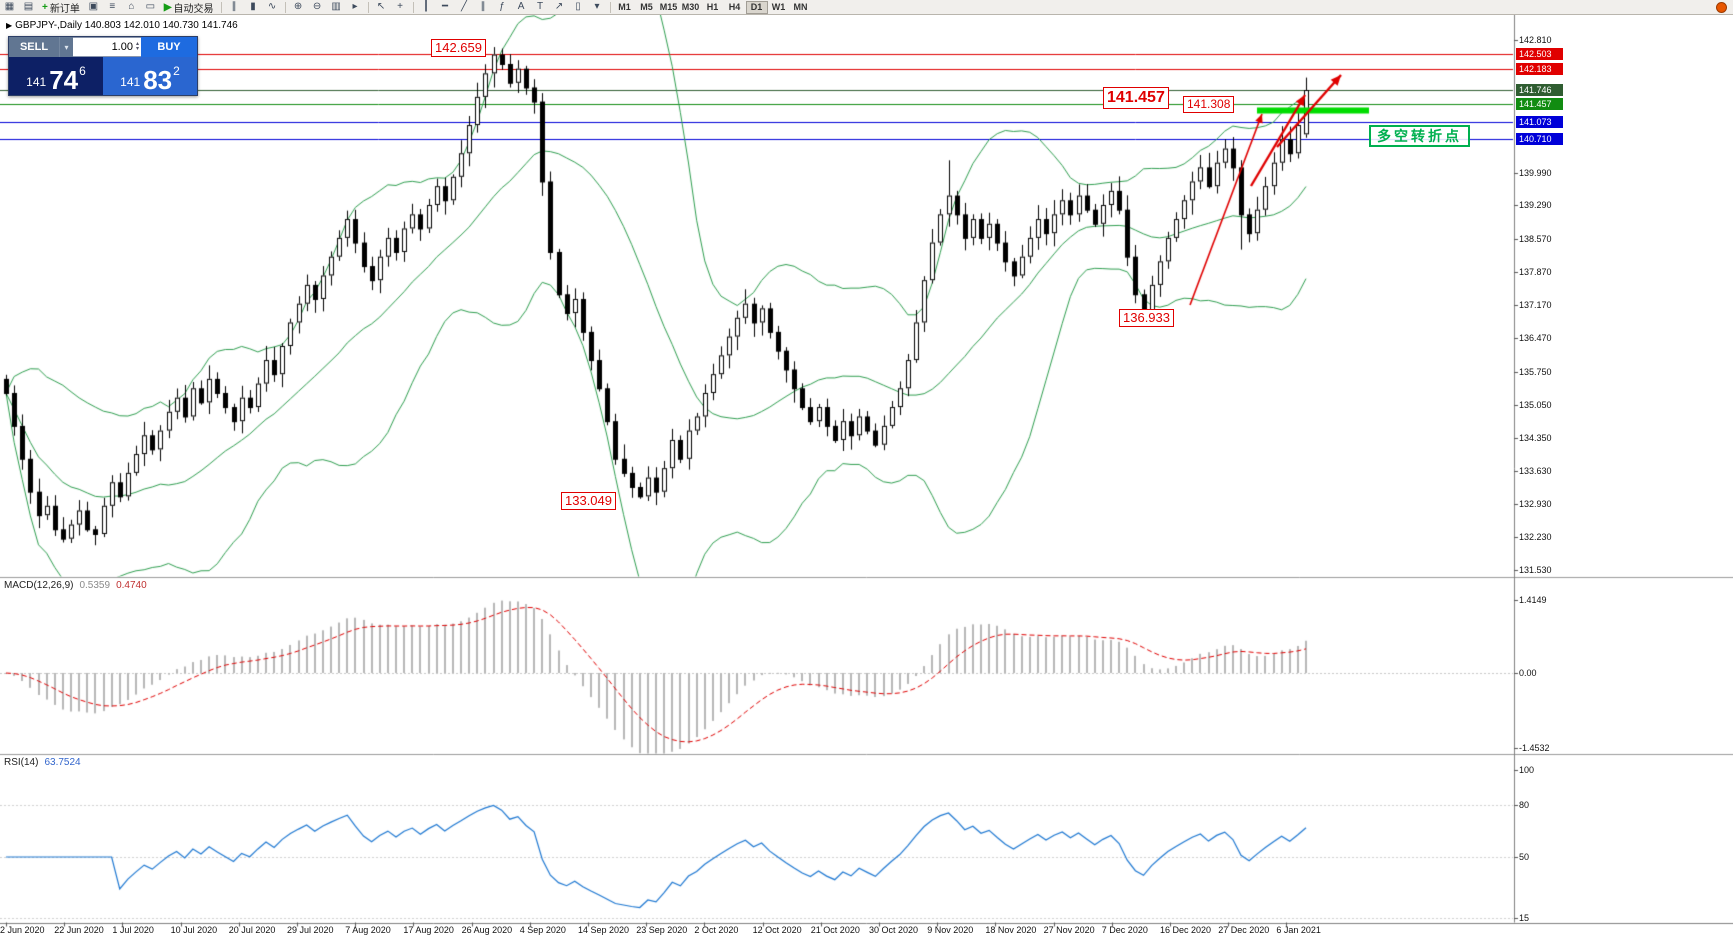 The height and width of the screenshot is (940, 1733). Describe the element at coordinates (95, 585) in the screenshot. I see `macd-main-value: 0.5359` at that location.